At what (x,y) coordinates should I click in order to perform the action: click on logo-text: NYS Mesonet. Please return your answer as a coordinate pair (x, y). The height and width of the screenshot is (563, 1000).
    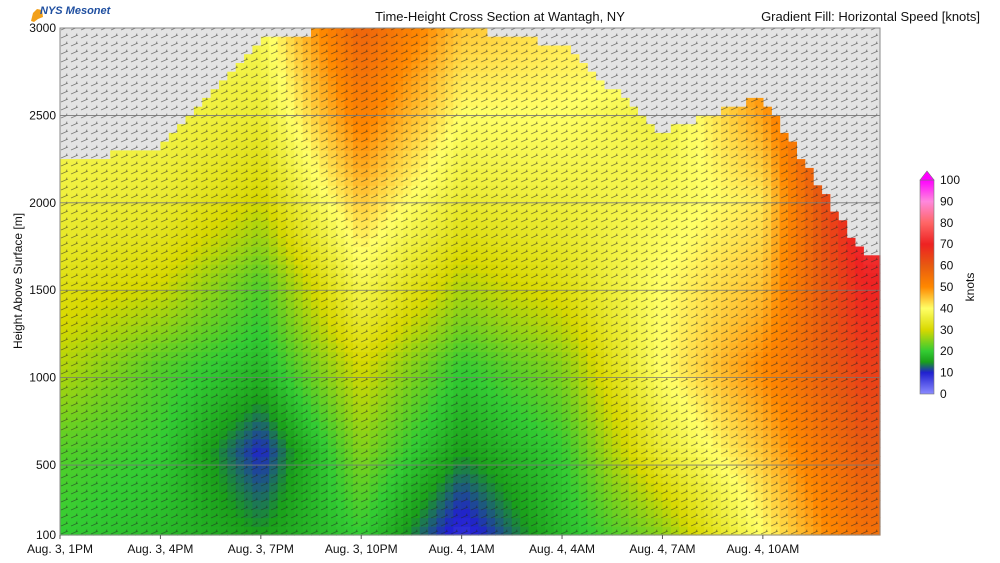
    Looking at the image, I should click on (75, 11).